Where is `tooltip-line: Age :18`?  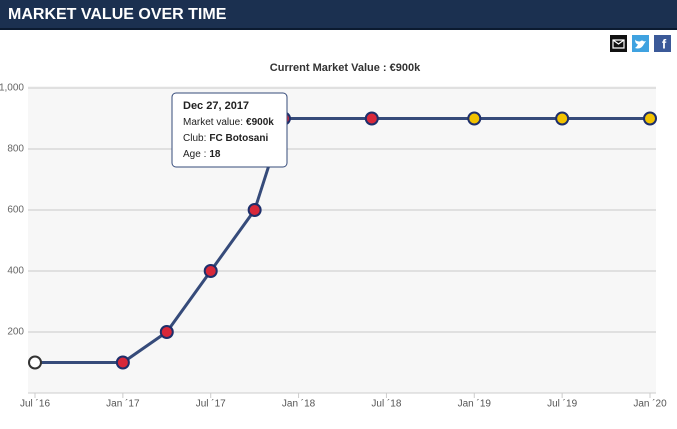
tooltip-line: Age :18 is located at coordinates (202, 154).